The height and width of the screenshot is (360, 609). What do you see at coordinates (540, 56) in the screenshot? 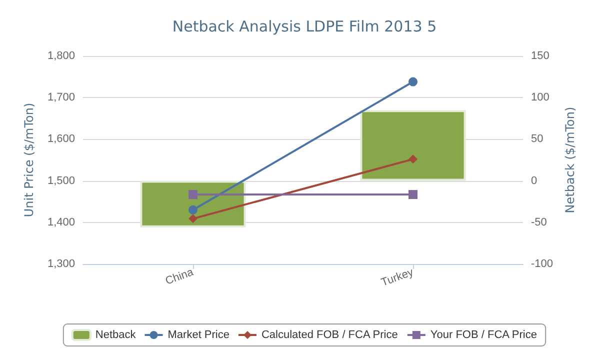
I see `y2-tick-label: 150` at bounding box center [540, 56].